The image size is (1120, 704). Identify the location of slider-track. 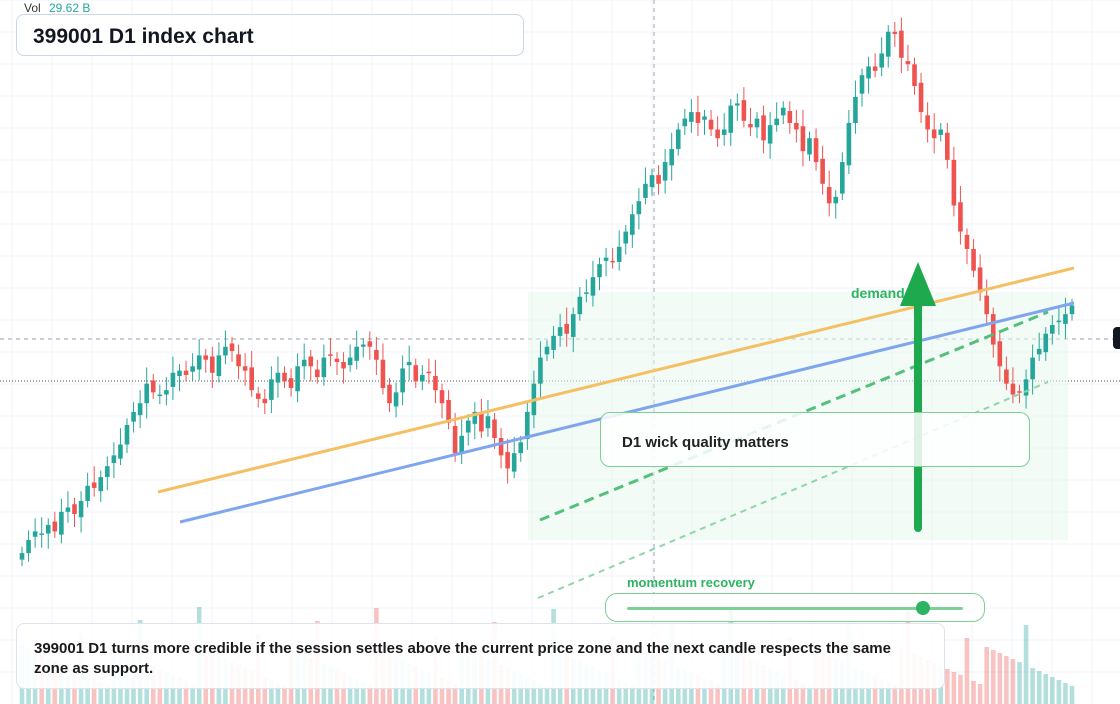
(795, 608).